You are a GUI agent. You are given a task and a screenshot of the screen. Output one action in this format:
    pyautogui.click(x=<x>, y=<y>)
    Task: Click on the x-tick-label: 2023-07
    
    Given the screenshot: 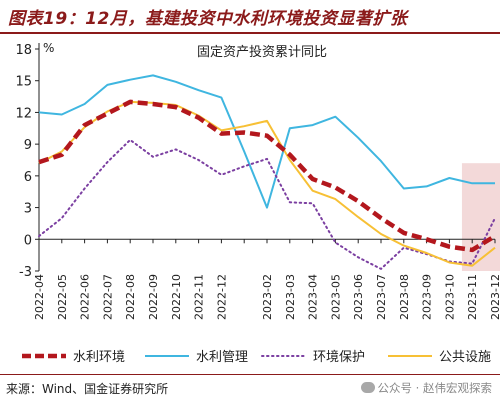 What is the action you would take?
    pyautogui.click(x=381, y=297)
    